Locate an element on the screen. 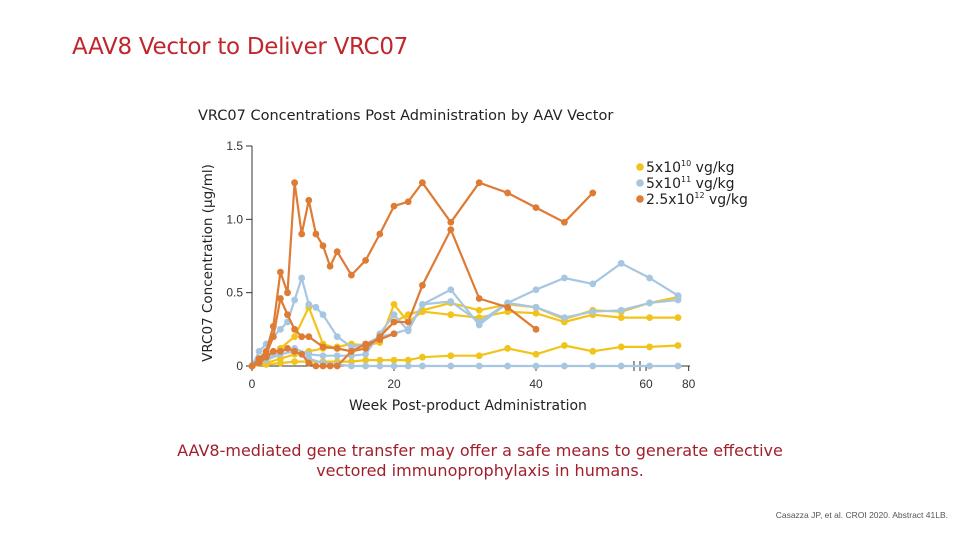 The image size is (960, 540). y-tick-label: 0.5 is located at coordinates (234, 293).